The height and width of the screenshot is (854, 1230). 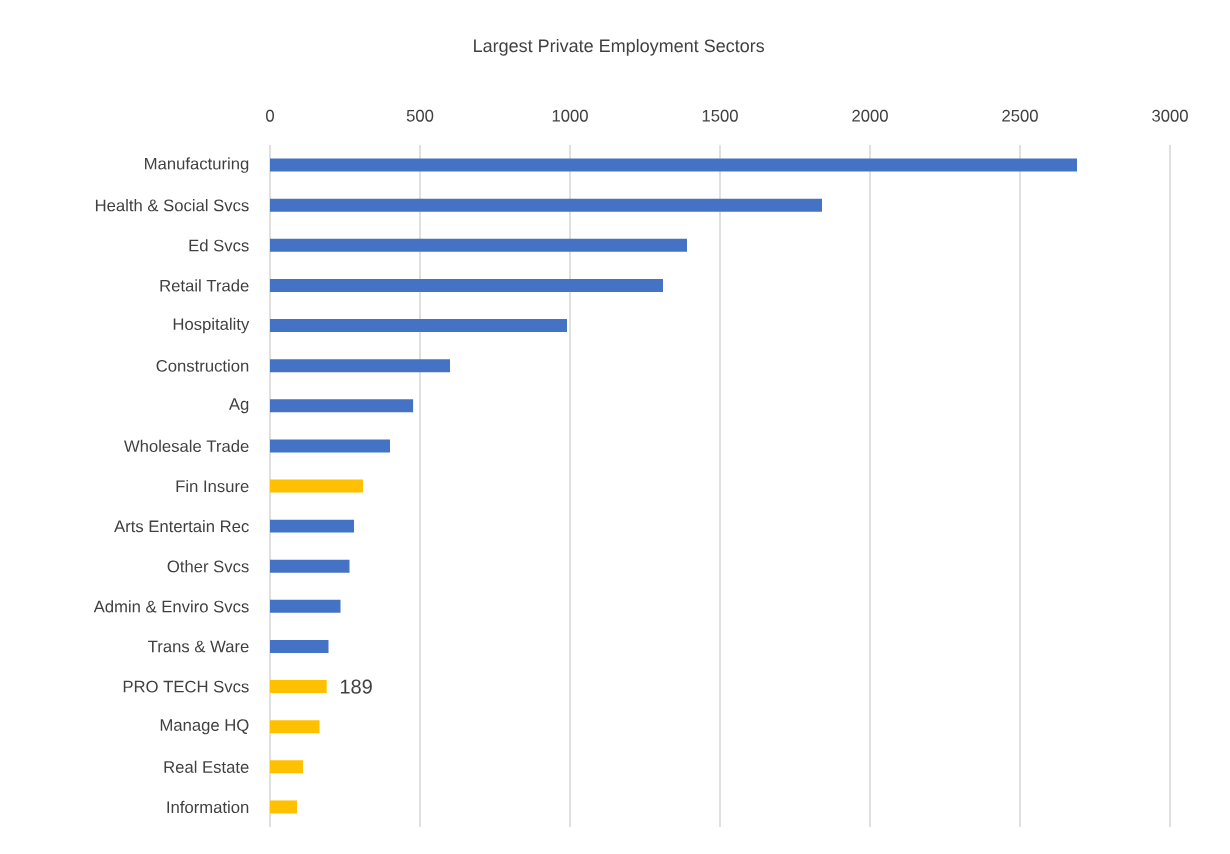 I want to click on y-tick-label: Ag, so click(x=238, y=406).